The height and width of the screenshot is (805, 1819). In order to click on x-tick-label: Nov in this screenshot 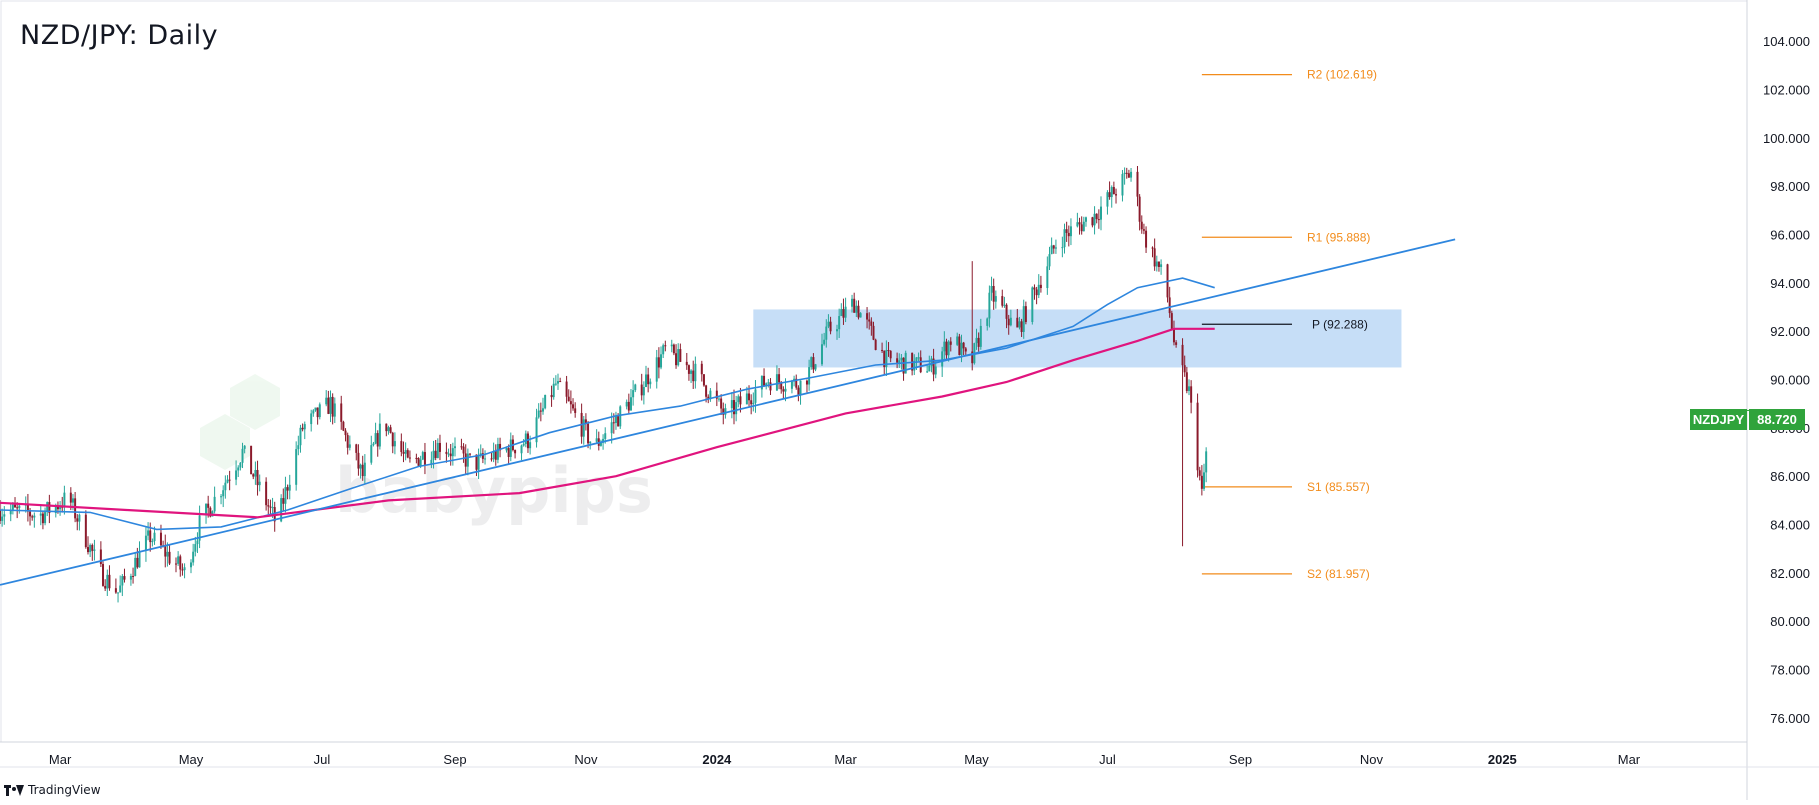, I will do `click(586, 759)`.